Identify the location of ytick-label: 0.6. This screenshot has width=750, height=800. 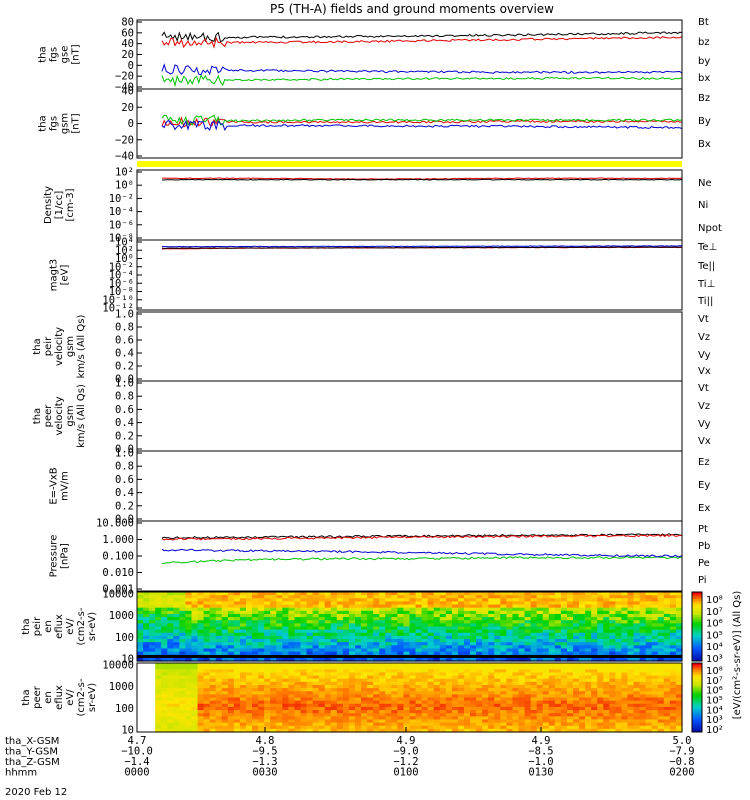
(124, 410).